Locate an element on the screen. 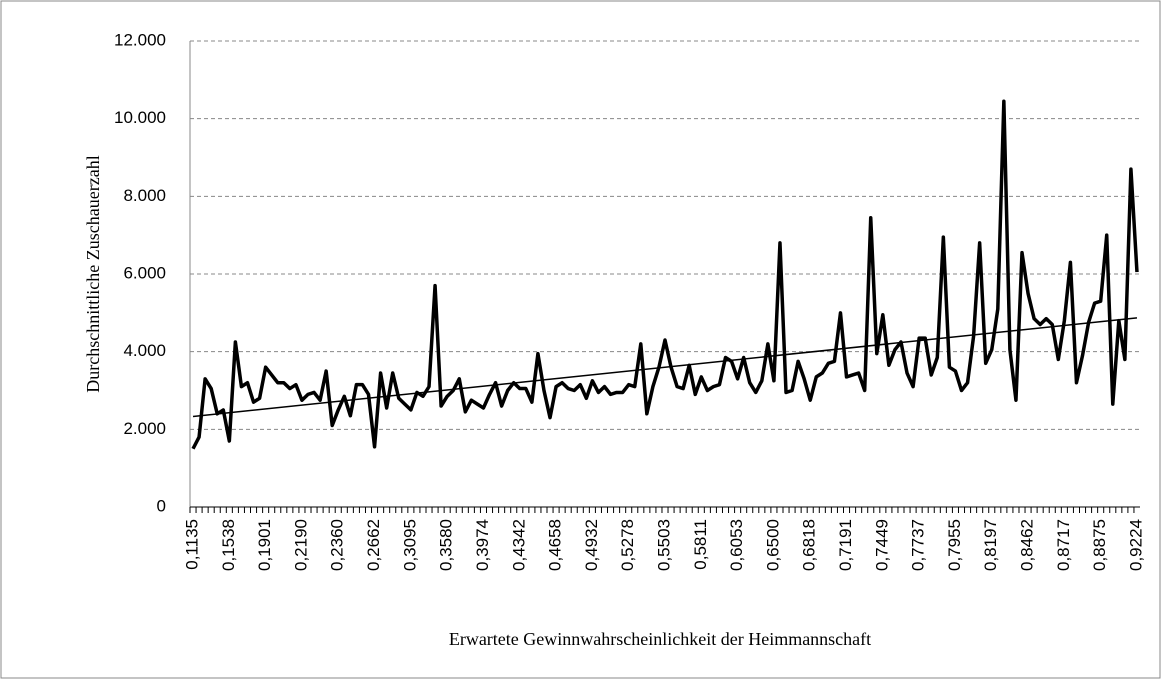 This screenshot has height=680, width=1162. x-tick-label: 0,8462 is located at coordinates (1027, 545).